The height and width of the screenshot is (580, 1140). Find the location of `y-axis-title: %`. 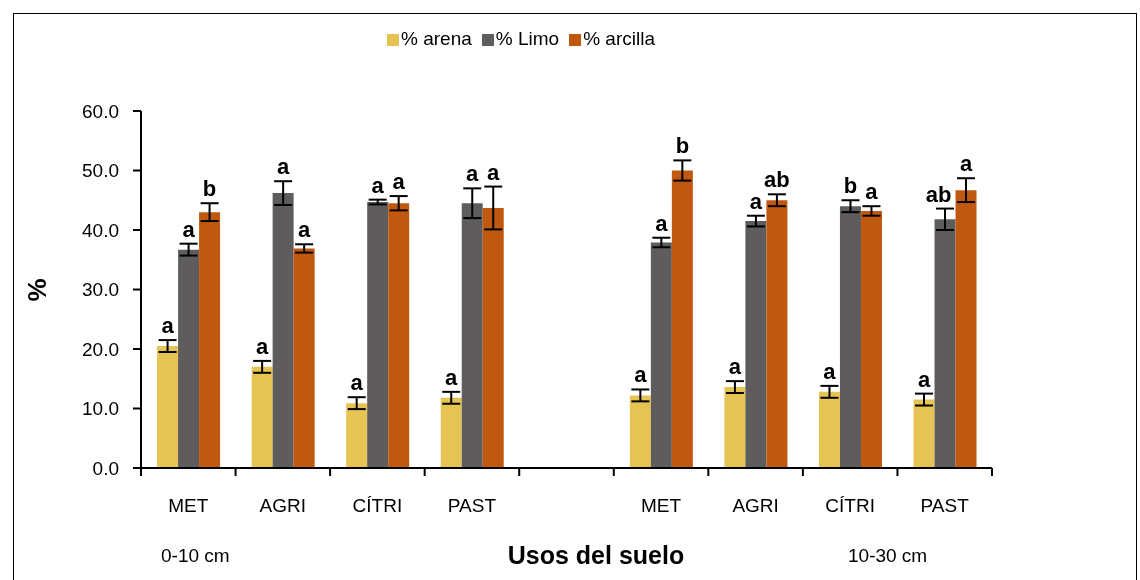

y-axis-title: % is located at coordinates (37, 290).